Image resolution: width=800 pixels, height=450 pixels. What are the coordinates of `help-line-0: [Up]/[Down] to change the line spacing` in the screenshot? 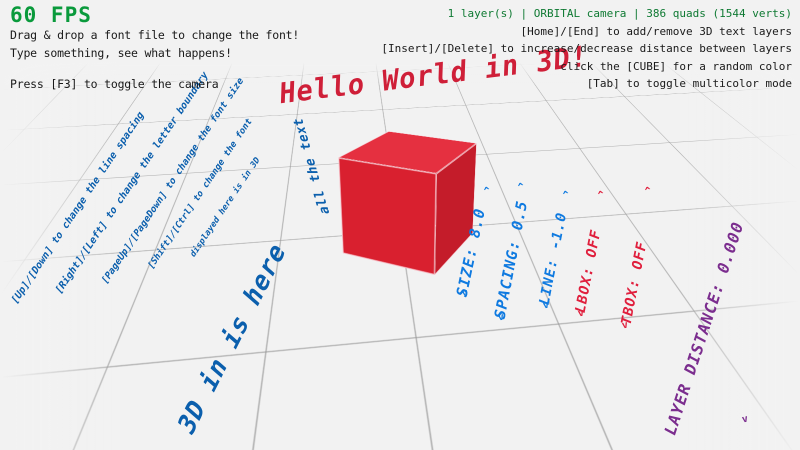 It's located at (78, 208).